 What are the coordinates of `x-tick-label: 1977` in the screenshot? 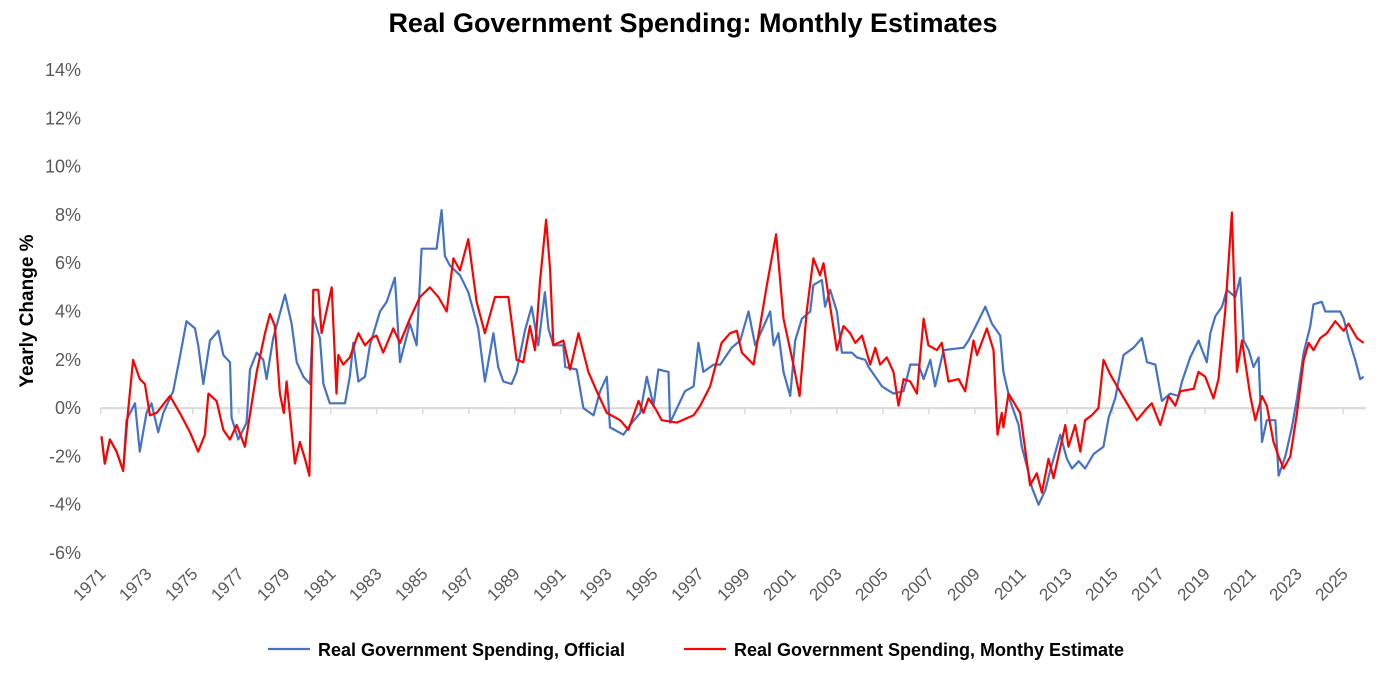 It's located at (227, 584).